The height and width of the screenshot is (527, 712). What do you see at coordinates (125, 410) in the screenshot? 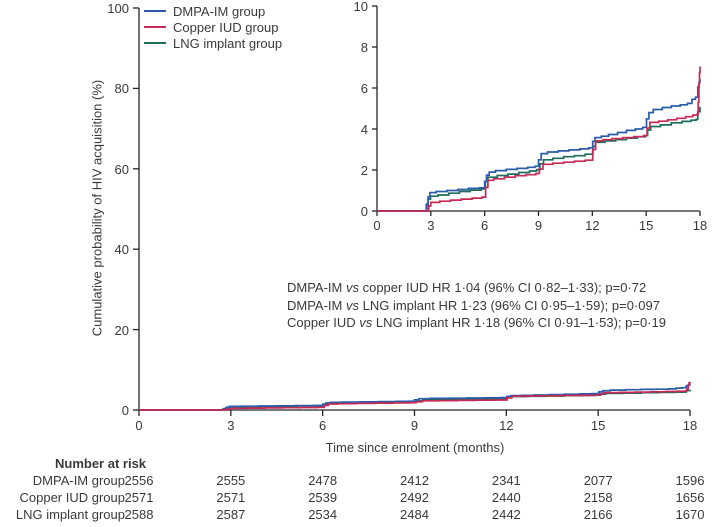
I see `main-y-tick-label: 0` at bounding box center [125, 410].